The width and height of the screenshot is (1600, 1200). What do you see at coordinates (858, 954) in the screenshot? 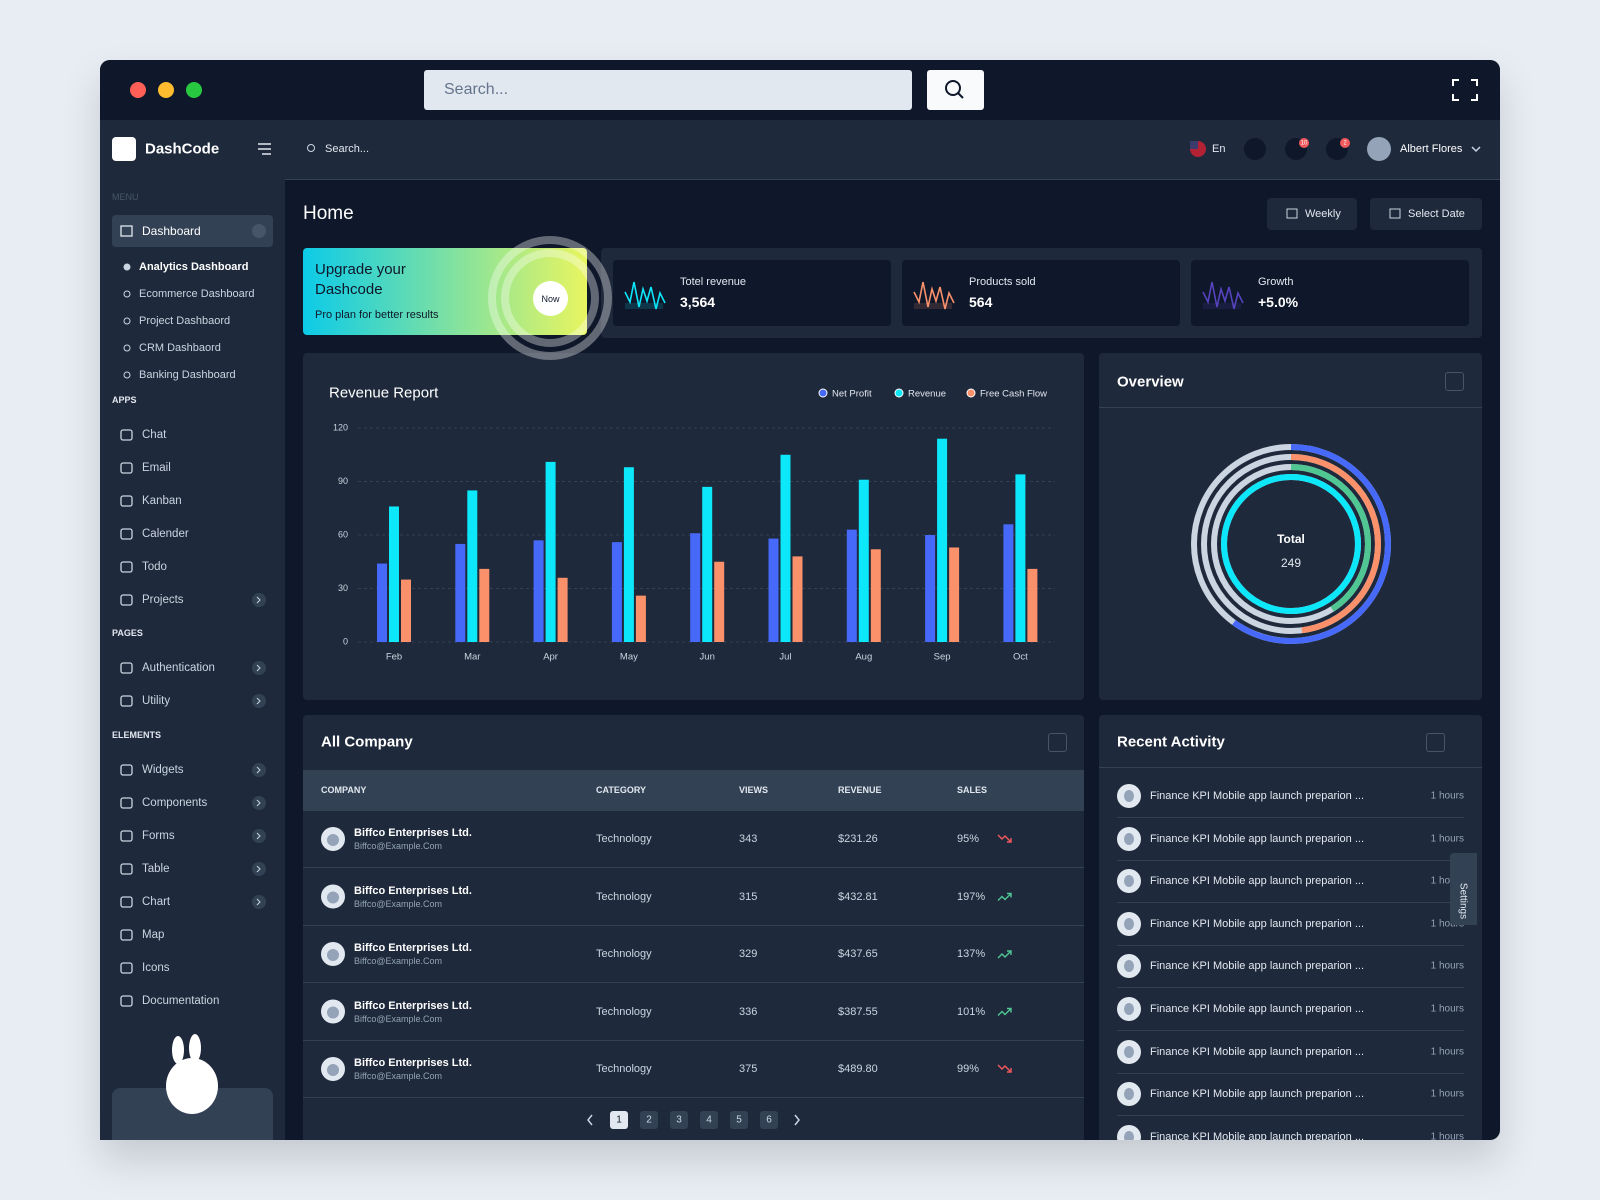
I see `revenue: $437.65` at bounding box center [858, 954].